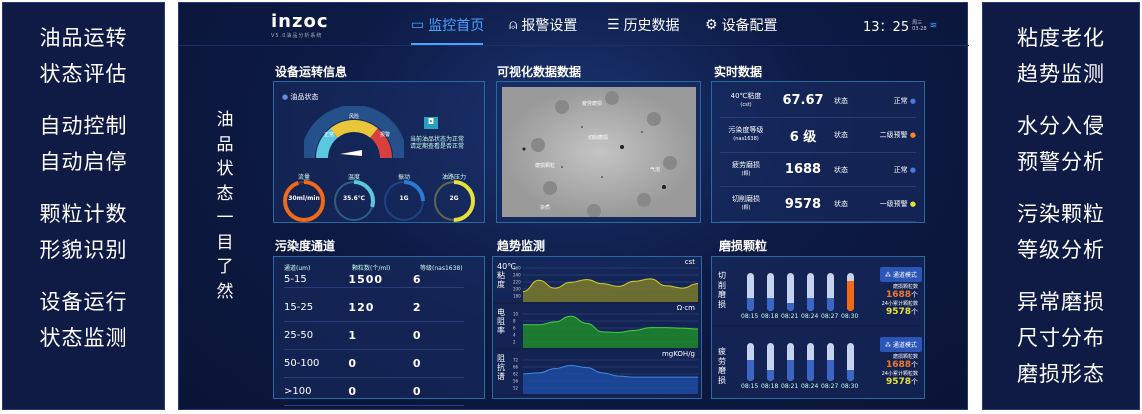  I want to click on wear-title: 磨损颗粒, so click(743, 246).